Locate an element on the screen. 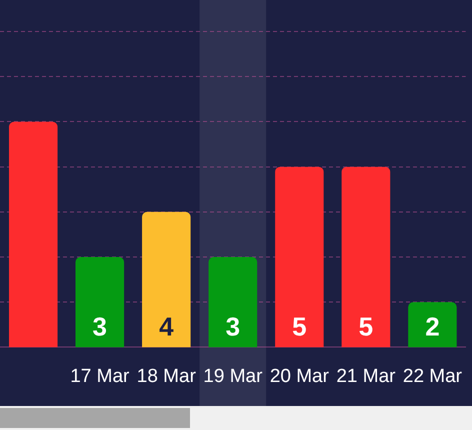  x-tick-label: 21 Mar is located at coordinates (366, 376).